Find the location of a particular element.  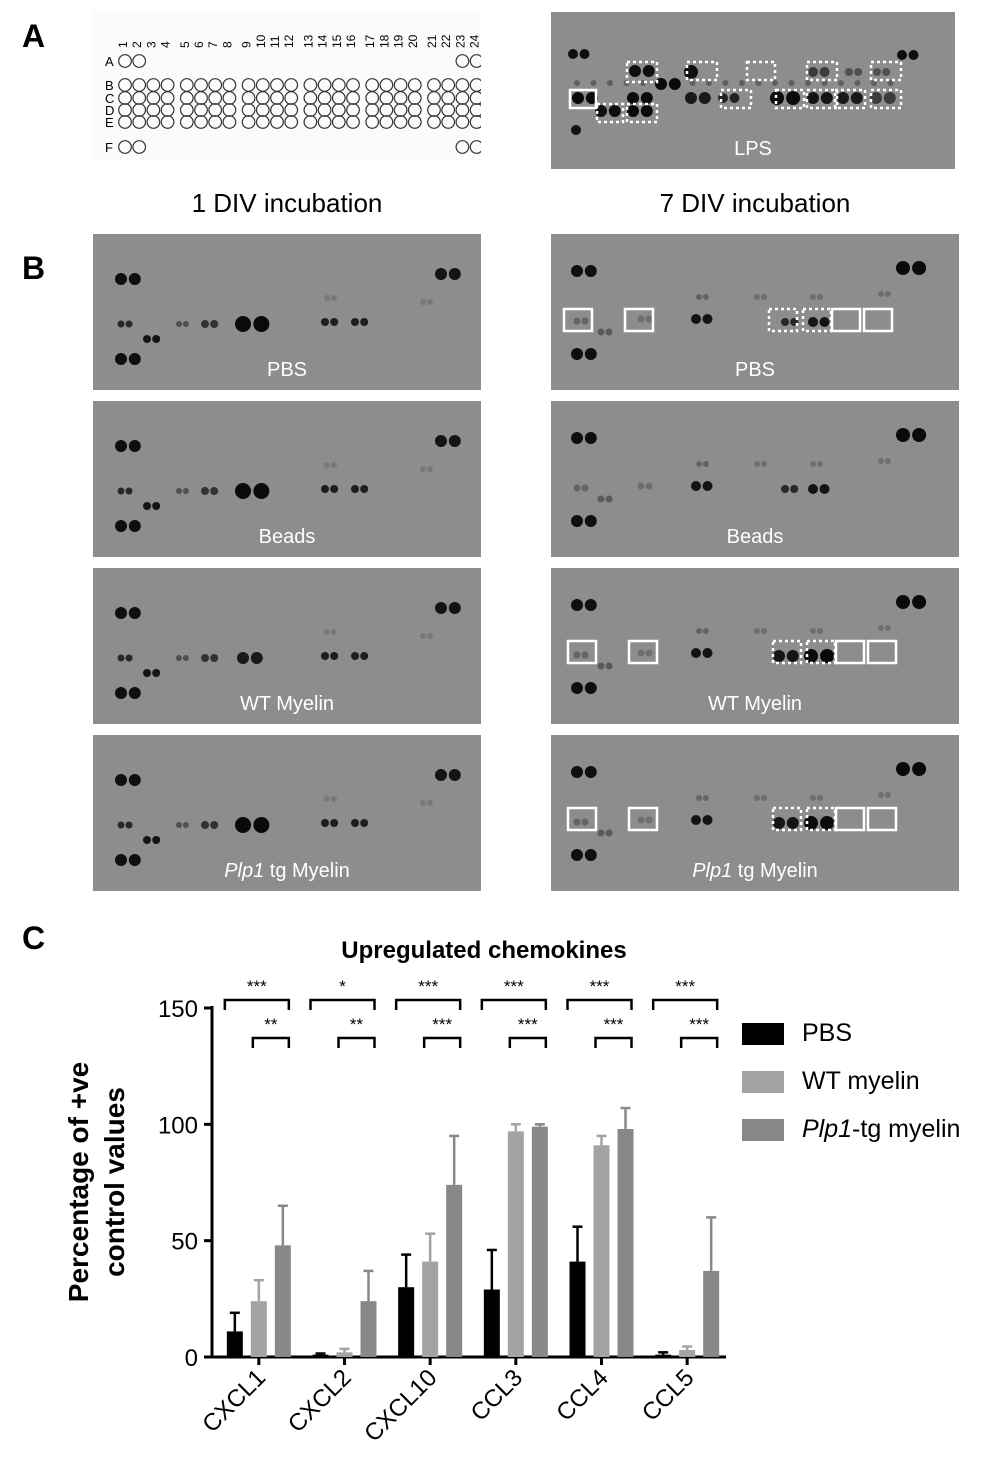

array-column-label: 19 is located at coordinates (399, 41).